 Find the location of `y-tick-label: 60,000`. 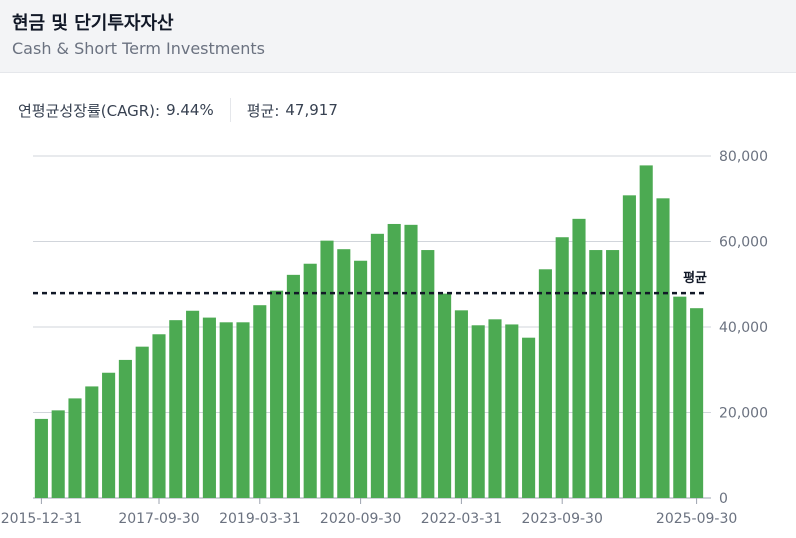

y-tick-label: 60,000 is located at coordinates (743, 243).